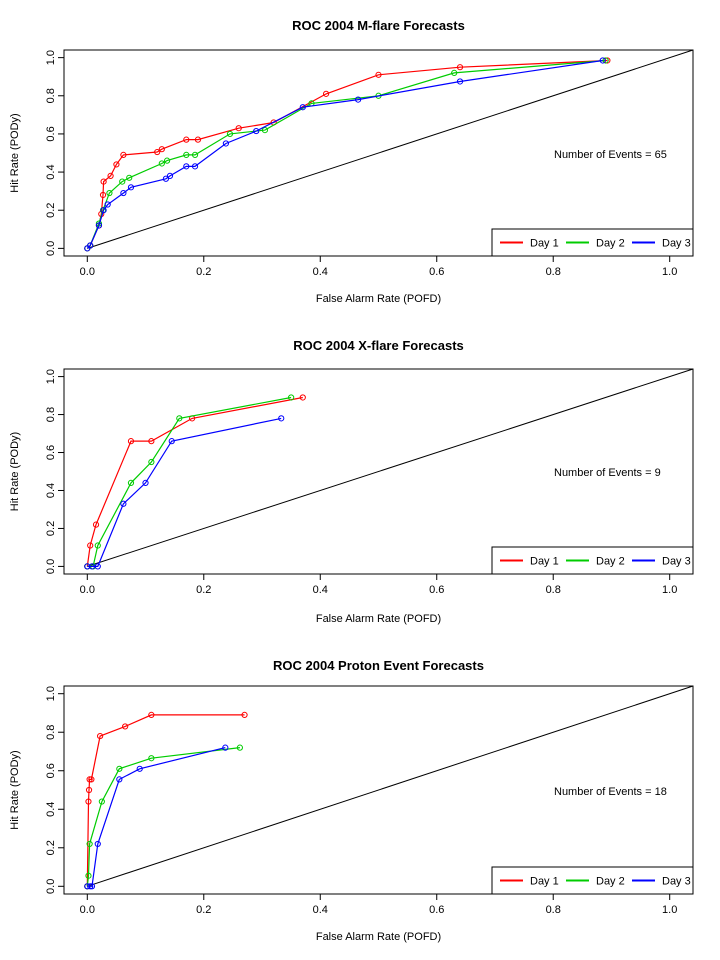  What do you see at coordinates (51, 847) in the screenshot?
I see `y-tick-label: 0.2` at bounding box center [51, 847].